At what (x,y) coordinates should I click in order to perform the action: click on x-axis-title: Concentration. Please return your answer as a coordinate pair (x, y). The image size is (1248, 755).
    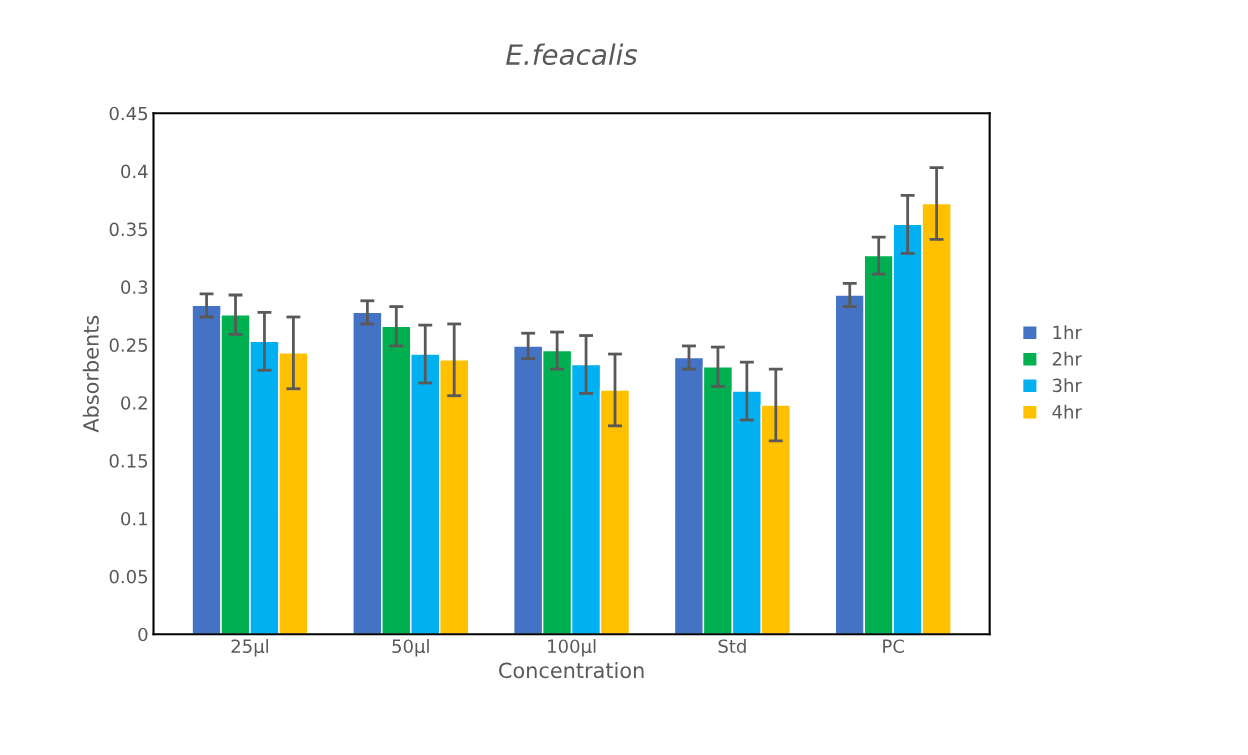
    Looking at the image, I should click on (571, 670).